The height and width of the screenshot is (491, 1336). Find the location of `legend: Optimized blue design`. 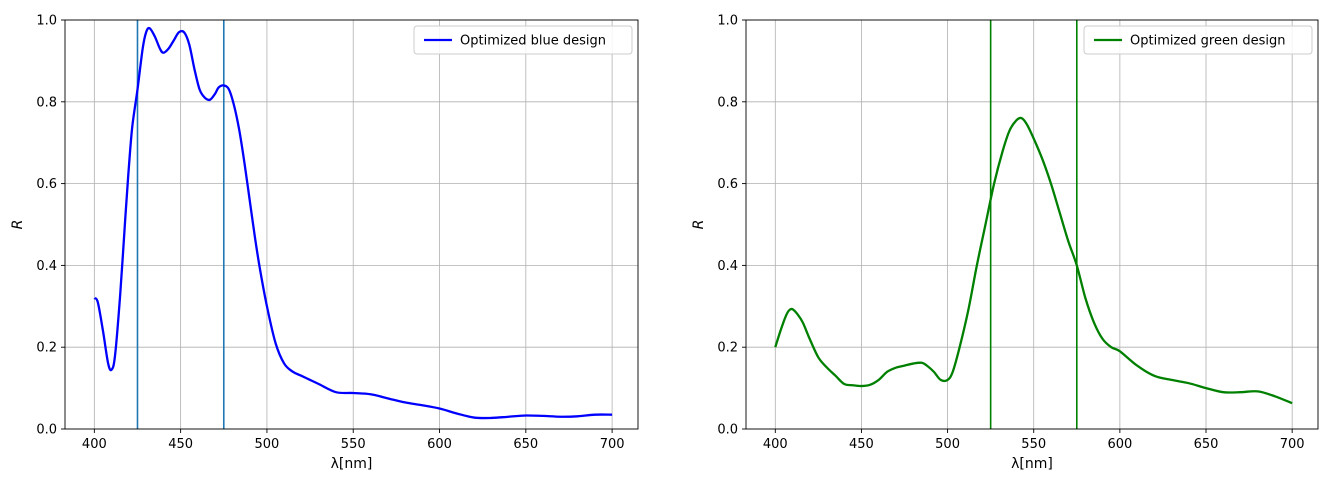

legend: Optimized blue design is located at coordinates (523, 40).